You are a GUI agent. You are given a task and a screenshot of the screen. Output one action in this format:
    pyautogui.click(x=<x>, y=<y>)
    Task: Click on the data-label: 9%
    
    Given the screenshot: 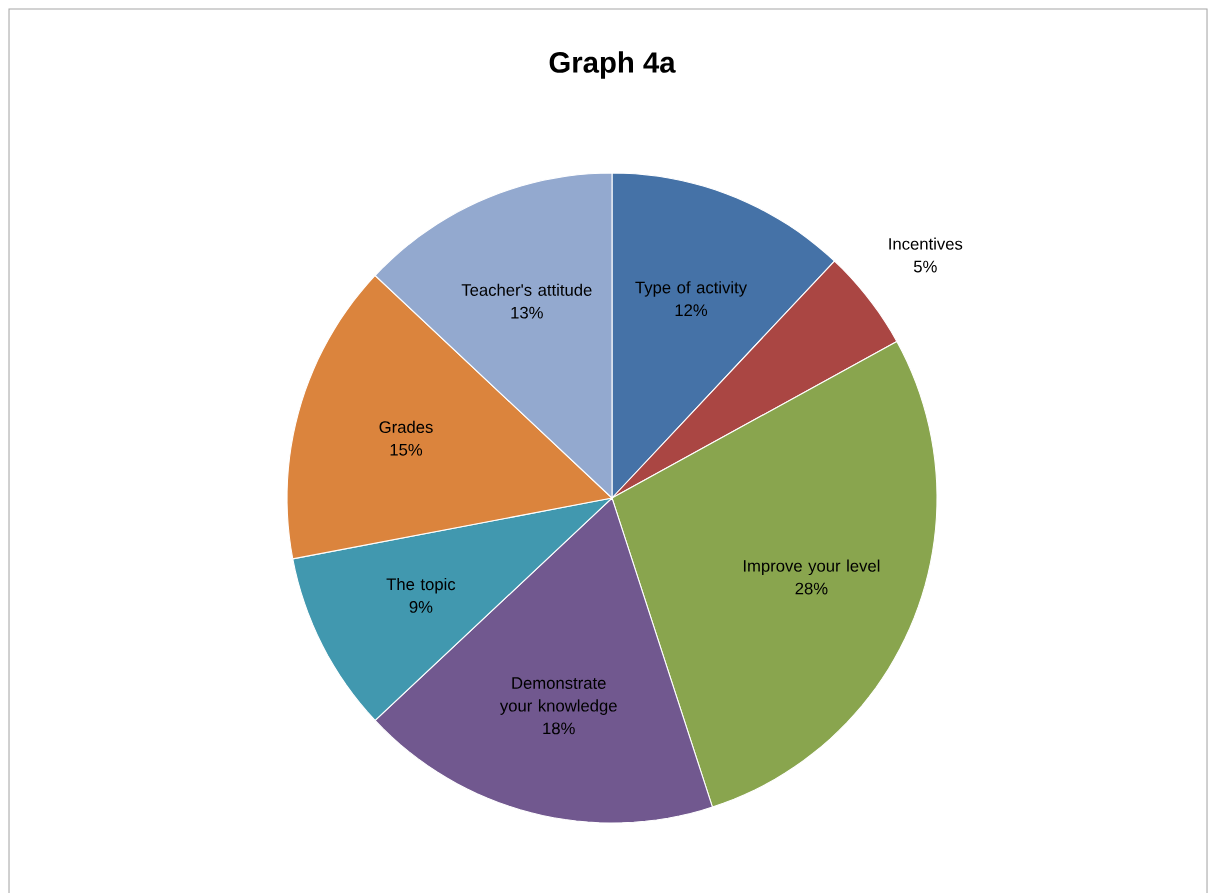 What is the action you would take?
    pyautogui.click(x=421, y=607)
    